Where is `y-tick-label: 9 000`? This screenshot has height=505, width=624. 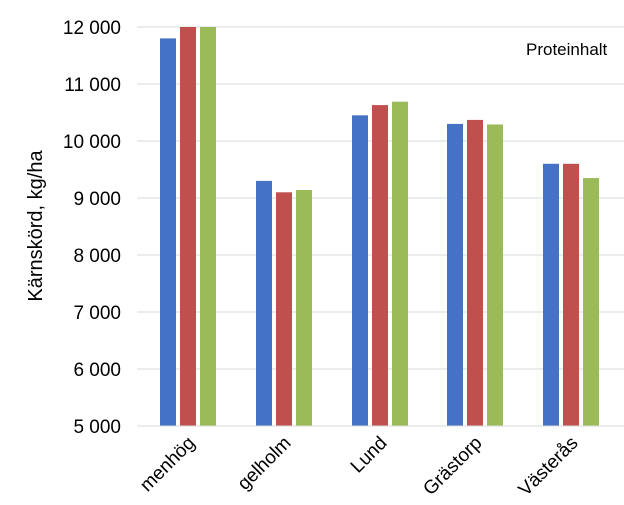 y-tick-label: 9 000 is located at coordinates (97, 199).